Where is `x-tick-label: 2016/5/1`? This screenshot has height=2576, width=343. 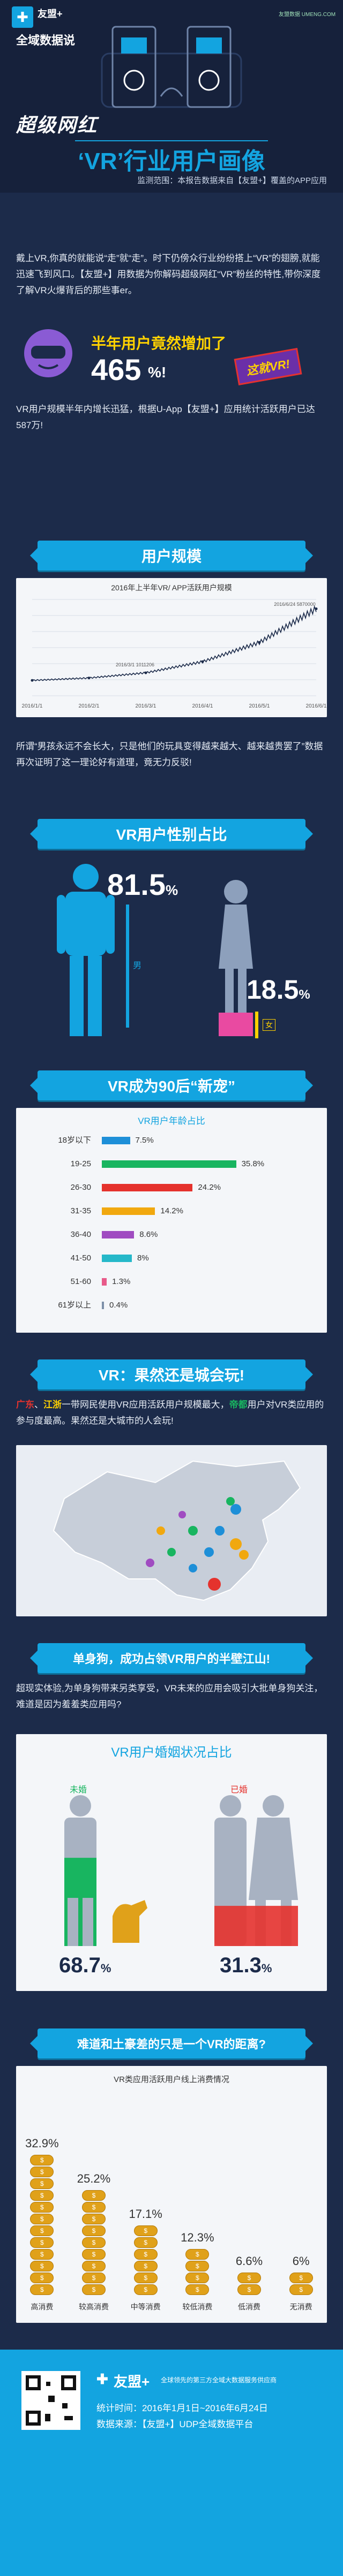 x-tick-label: 2016/5/1 is located at coordinates (259, 706).